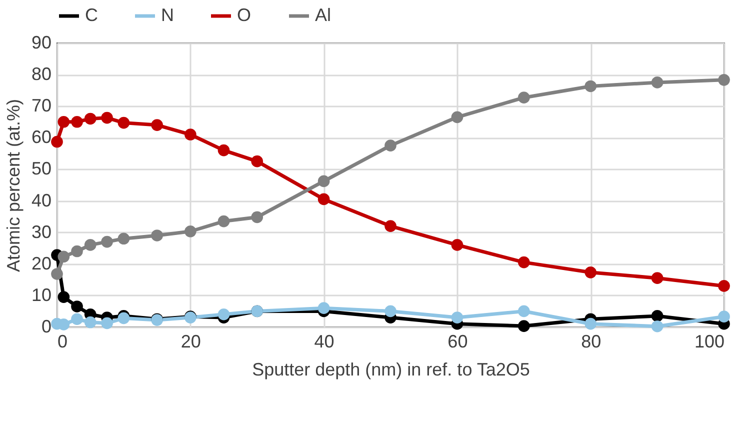  I want to click on y-tick-label: 60, so click(41, 137).